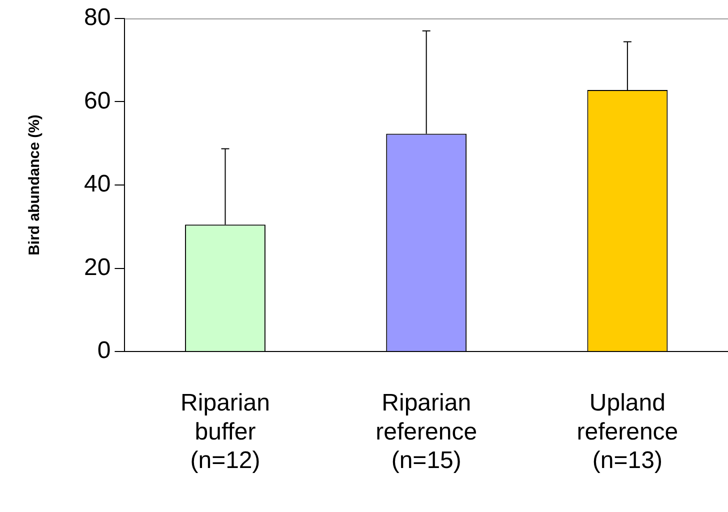 The width and height of the screenshot is (728, 512). Describe the element at coordinates (35, 185) in the screenshot. I see `y-axis-title: Bird abundance (%)` at that location.